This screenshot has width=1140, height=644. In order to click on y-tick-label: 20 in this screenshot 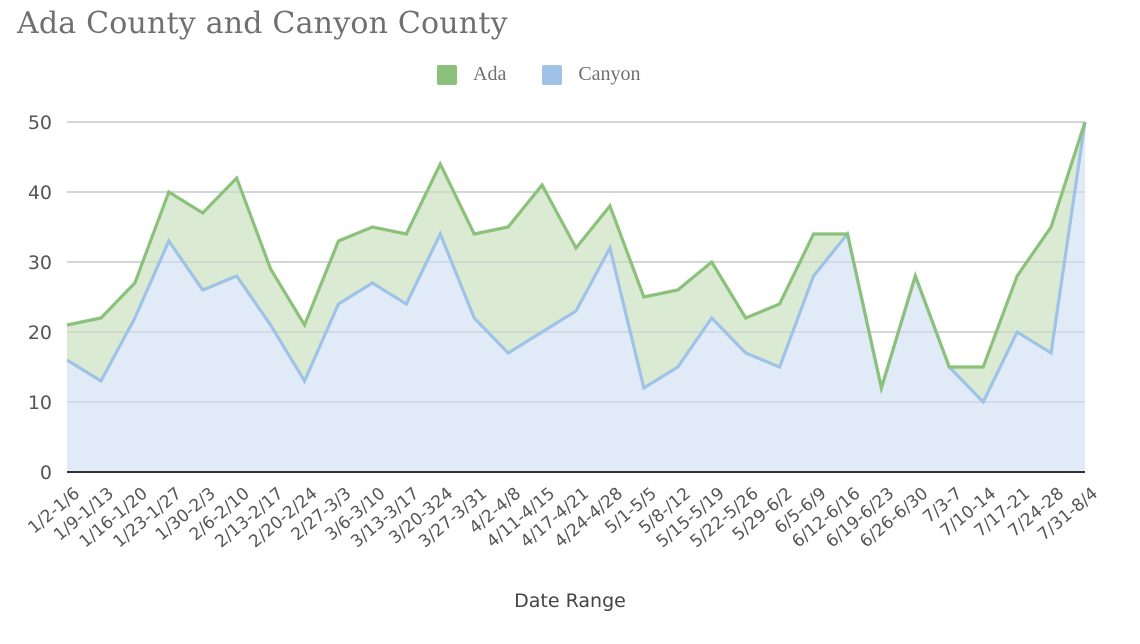, I will do `click(40, 333)`.